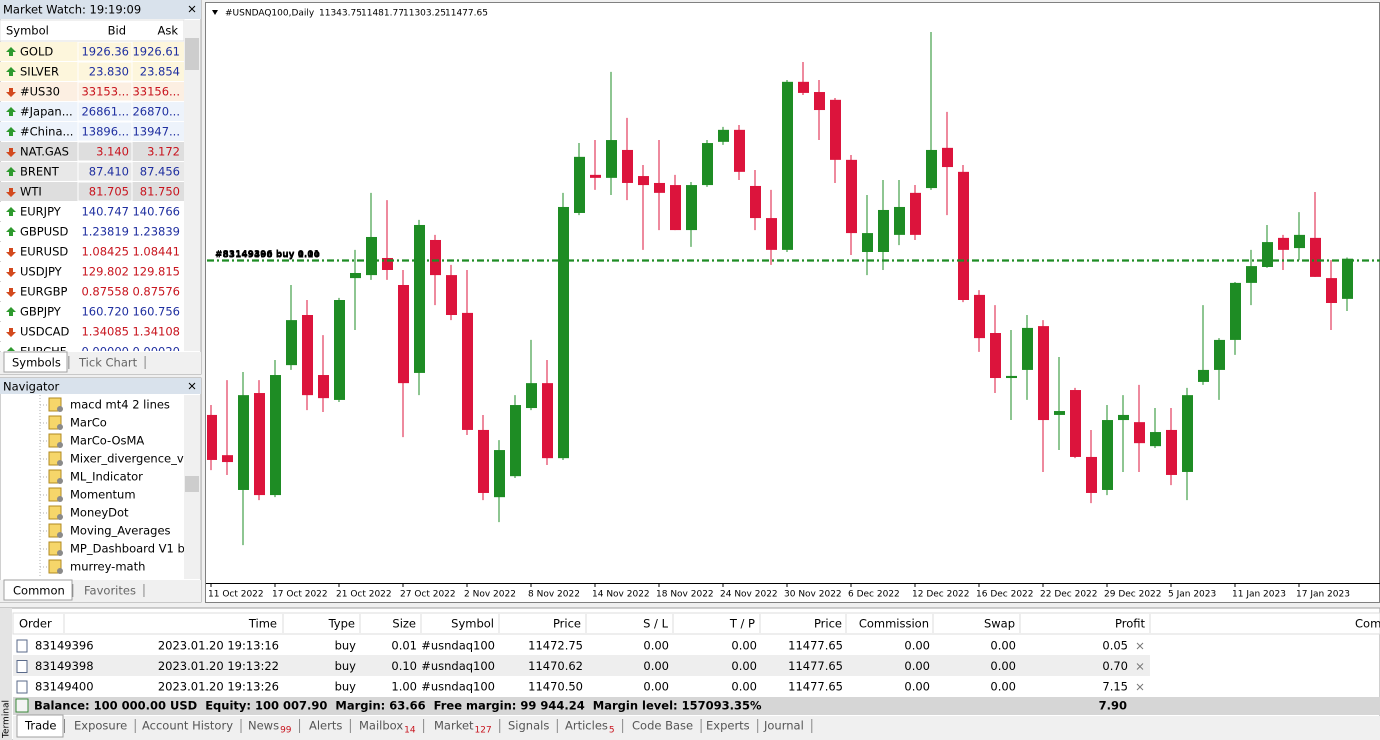 Image resolution: width=1380 pixels, height=740 pixels. What do you see at coordinates (783, 726) in the screenshot?
I see `tab: Journal` at bounding box center [783, 726].